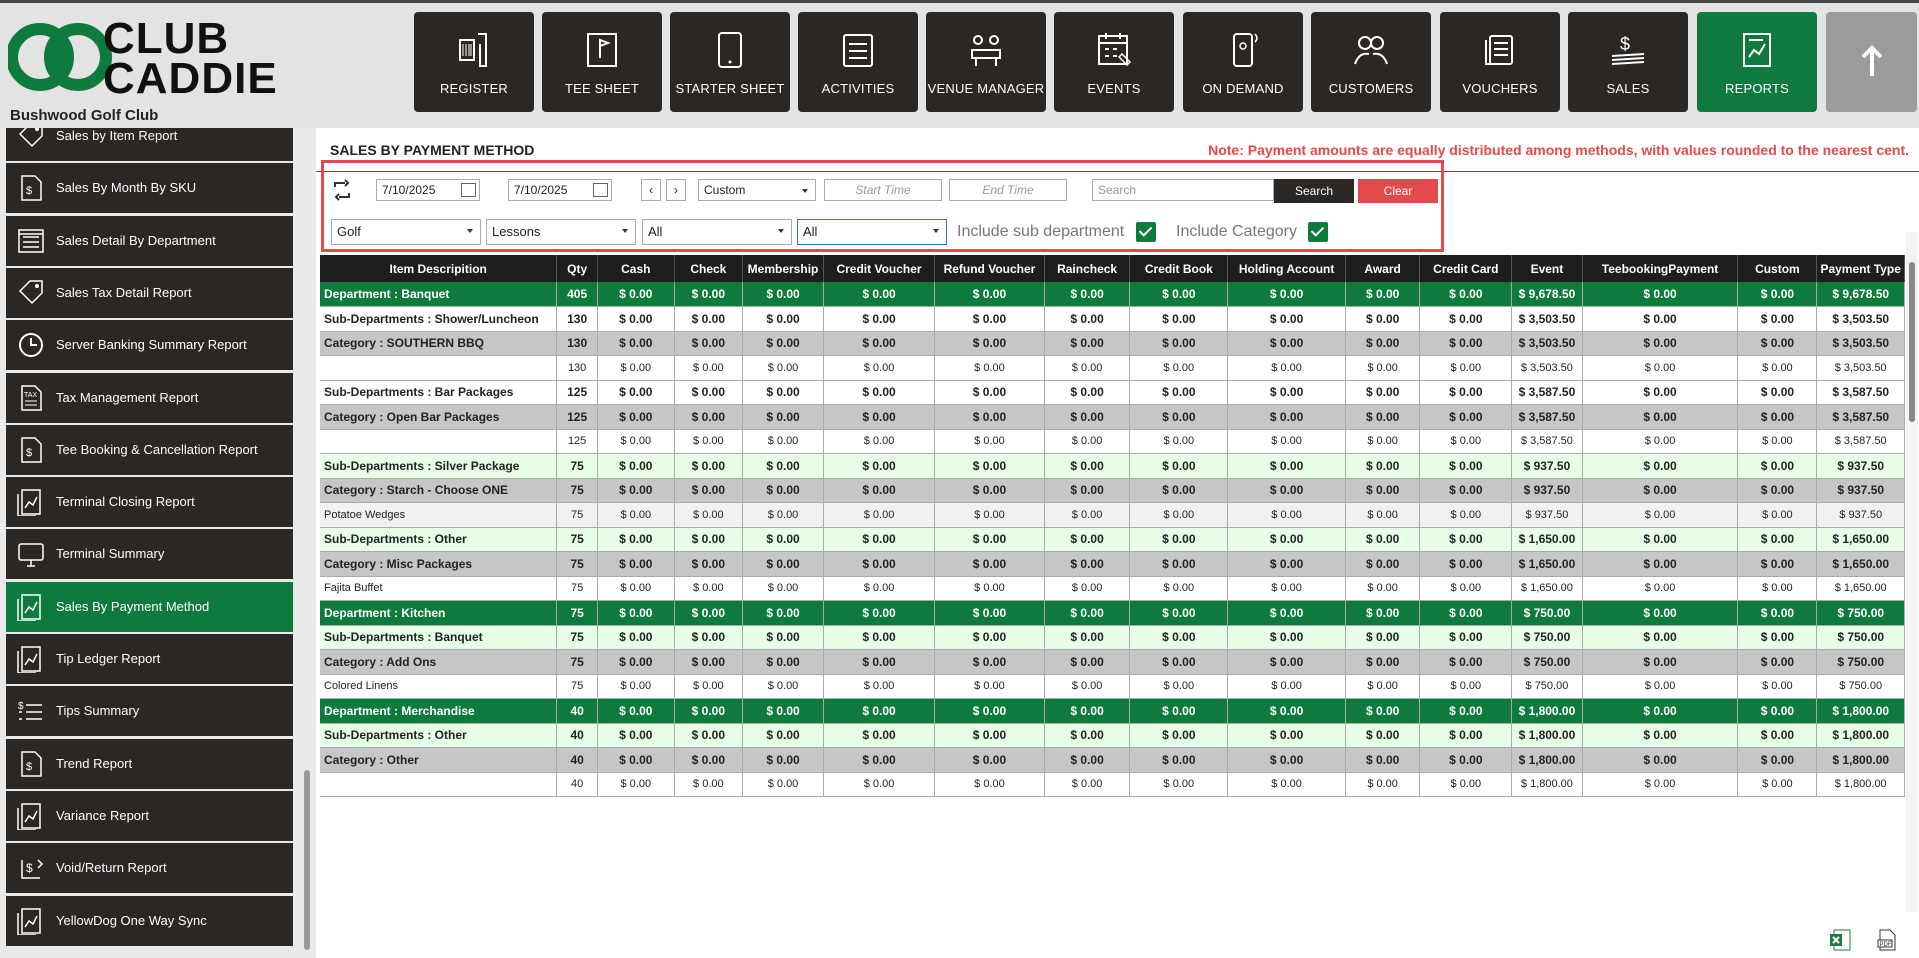  What do you see at coordinates (1757, 62) in the screenshot?
I see `nav-reports-button: REPORTS` at bounding box center [1757, 62].